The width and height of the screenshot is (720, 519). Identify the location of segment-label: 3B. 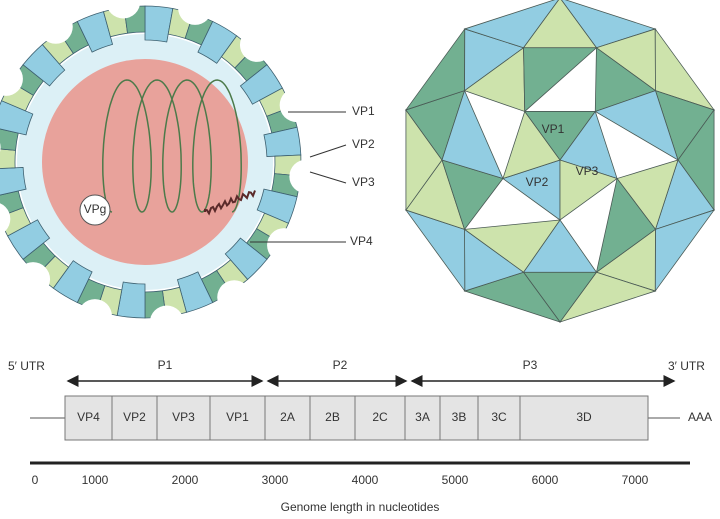
(459, 417).